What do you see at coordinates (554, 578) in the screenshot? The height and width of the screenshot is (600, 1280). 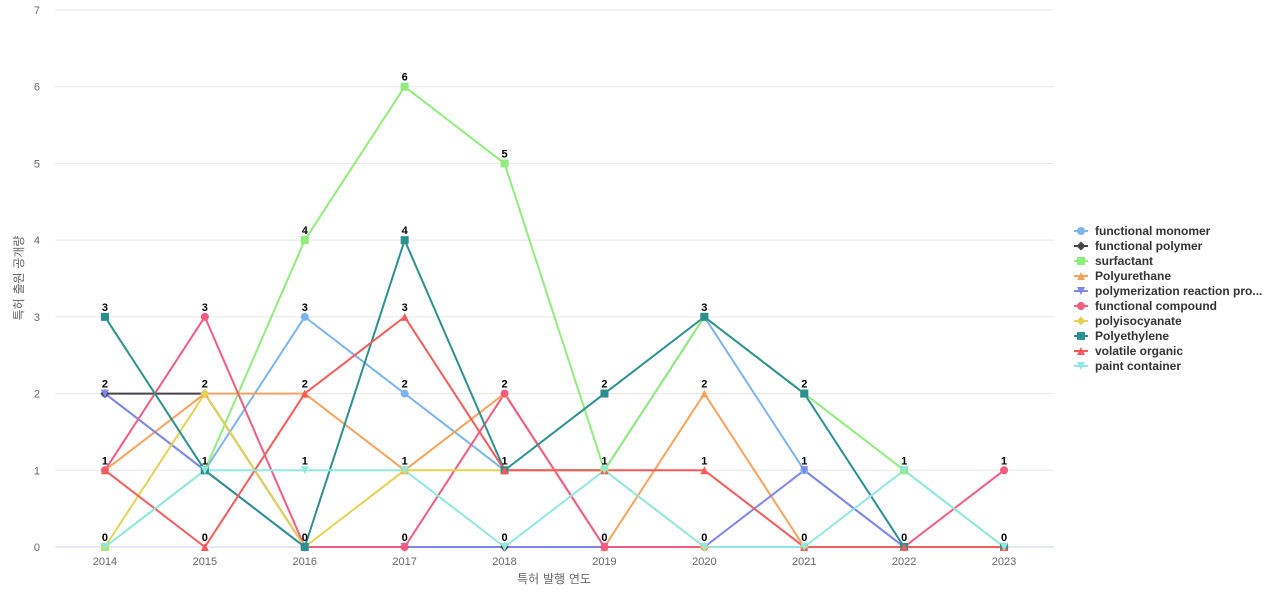 I see `x-axis-title: 특허 발행 연도` at bounding box center [554, 578].